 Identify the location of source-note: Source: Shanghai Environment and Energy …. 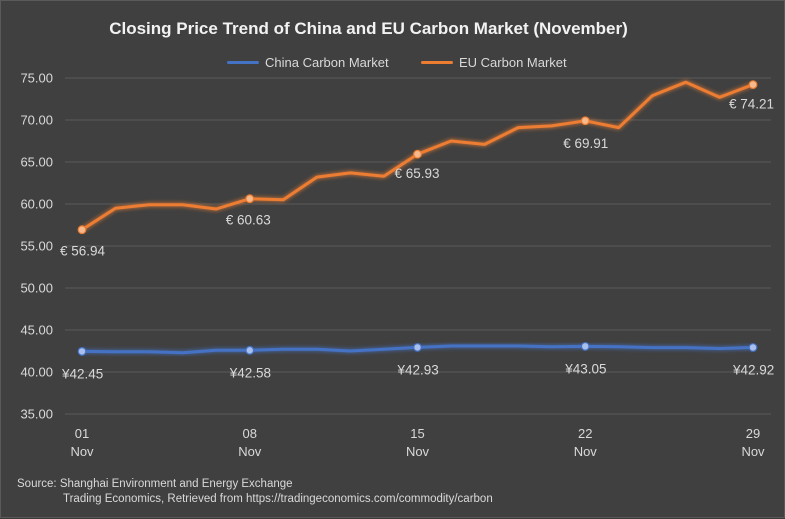
(255, 492).